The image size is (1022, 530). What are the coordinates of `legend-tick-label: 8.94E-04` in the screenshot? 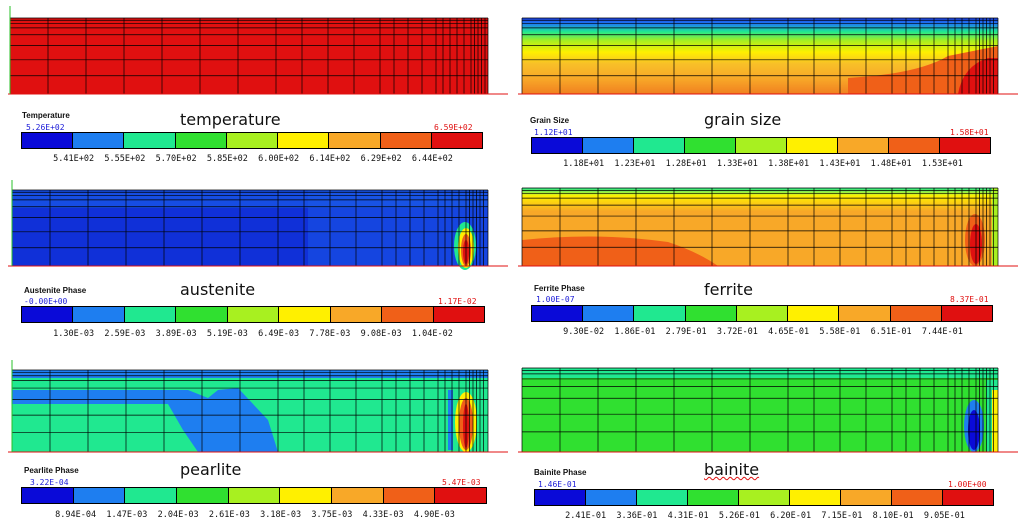 It's located at (76, 515).